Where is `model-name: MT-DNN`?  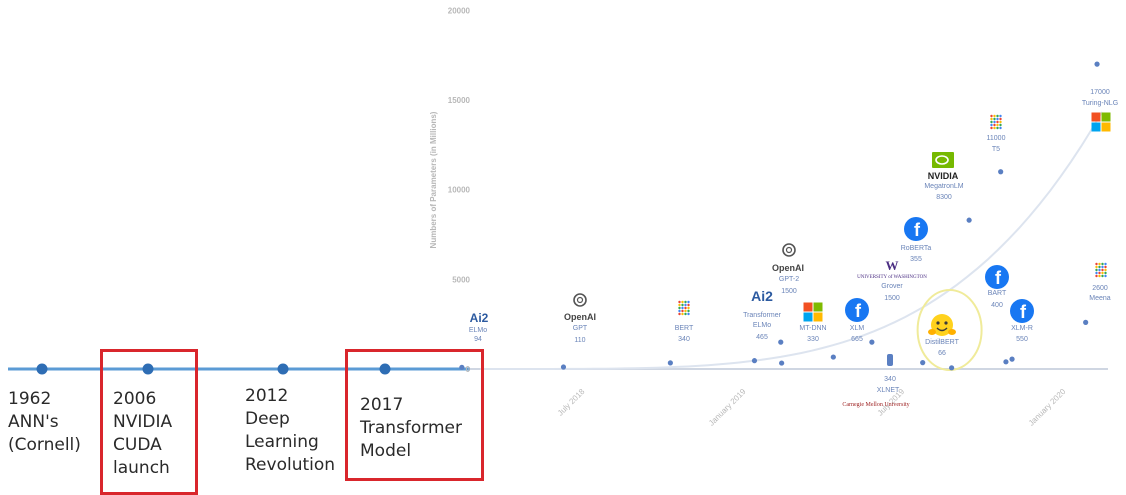
model-name: MT-DNN is located at coordinates (812, 328).